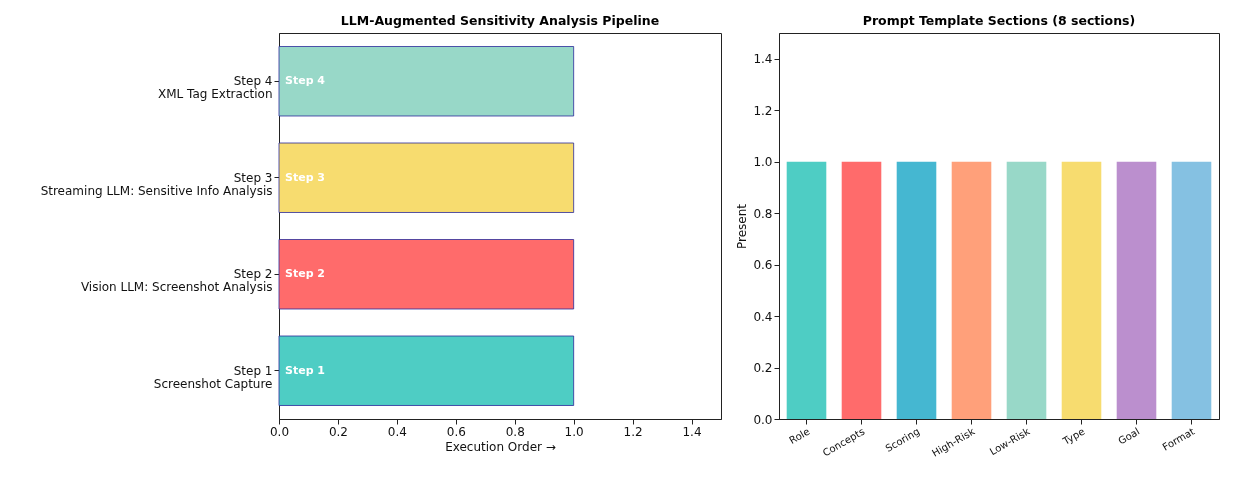 The width and height of the screenshot is (1246, 486). Describe the element at coordinates (763, 59) in the screenshot. I see `y-tick-label: 1.4` at that location.